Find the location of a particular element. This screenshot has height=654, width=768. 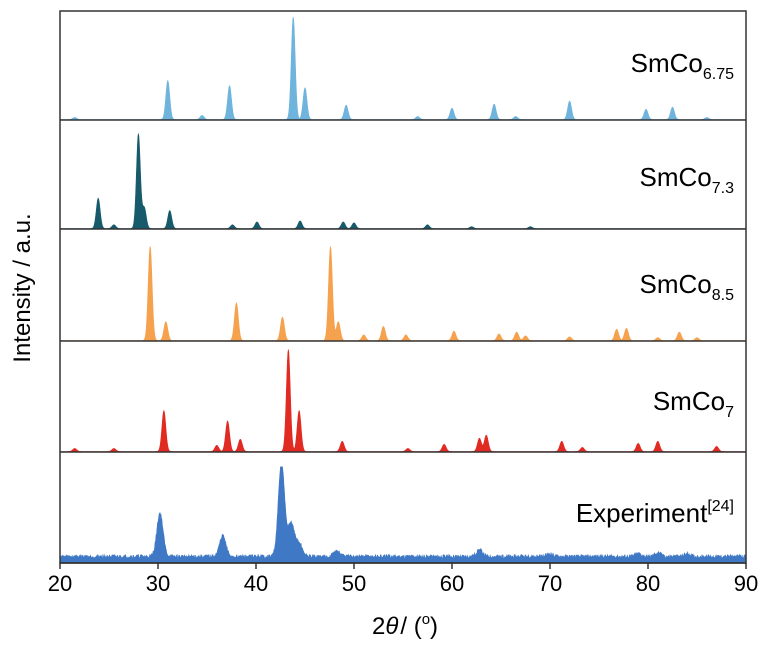

x-tick-label-80: 80 is located at coordinates (648, 583).